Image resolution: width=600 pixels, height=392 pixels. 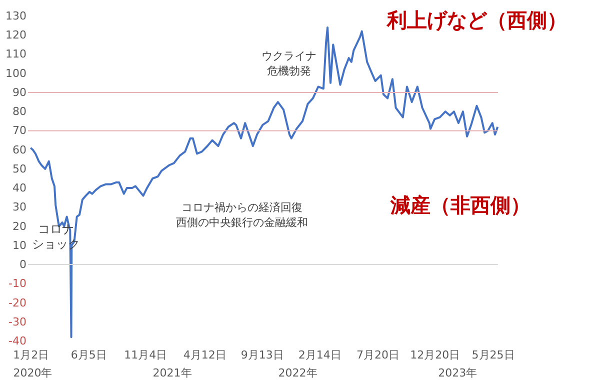 I want to click on annotation: ウクライナ危機勃発, so click(x=288, y=64).